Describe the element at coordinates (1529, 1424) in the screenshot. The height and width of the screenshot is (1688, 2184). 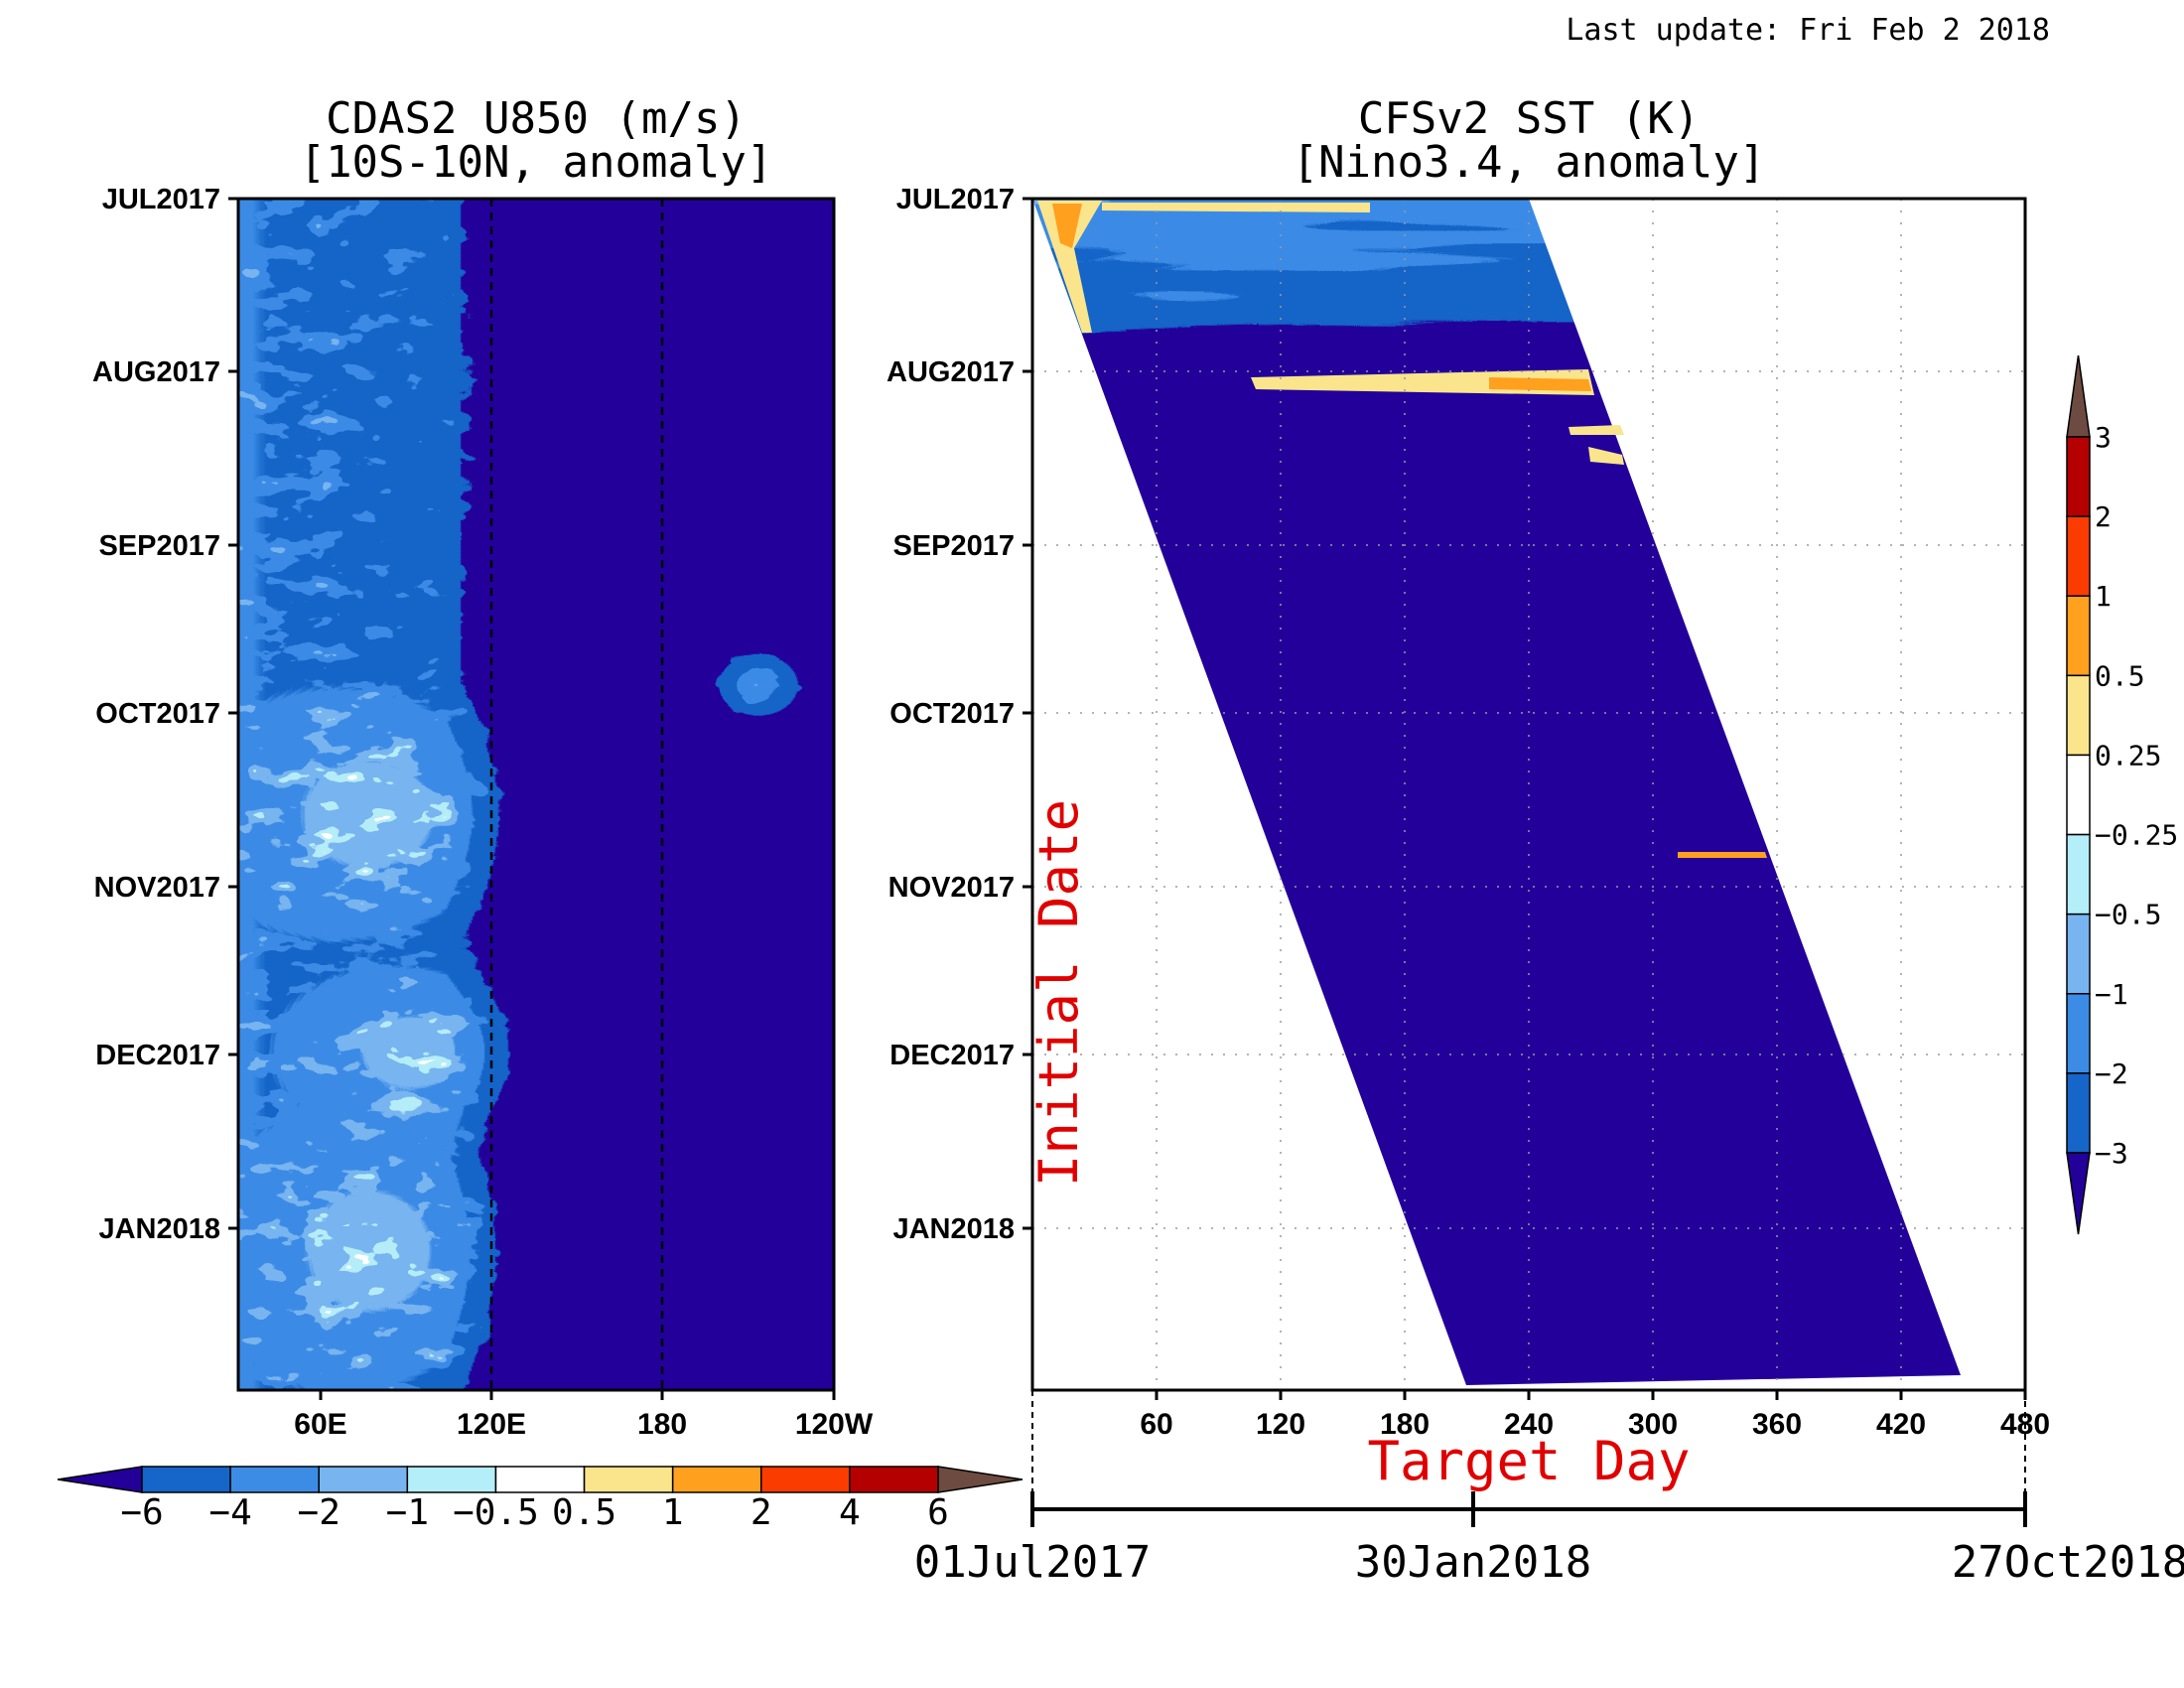
I see `sst-xtick-label: 240` at that location.